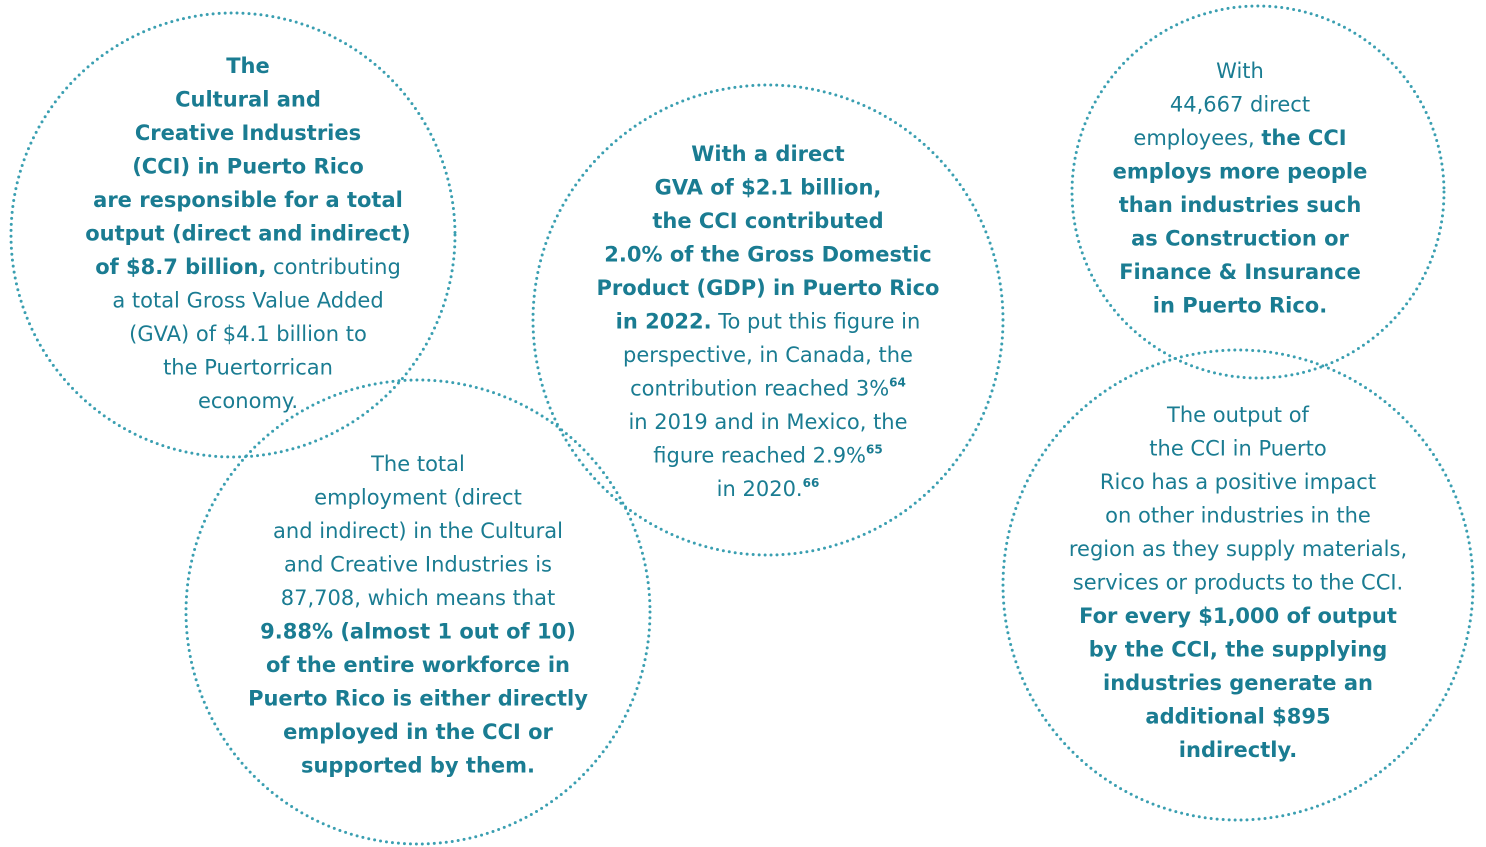 The height and width of the screenshot is (847, 1486). I want to click on text-span: economy., so click(248, 401).